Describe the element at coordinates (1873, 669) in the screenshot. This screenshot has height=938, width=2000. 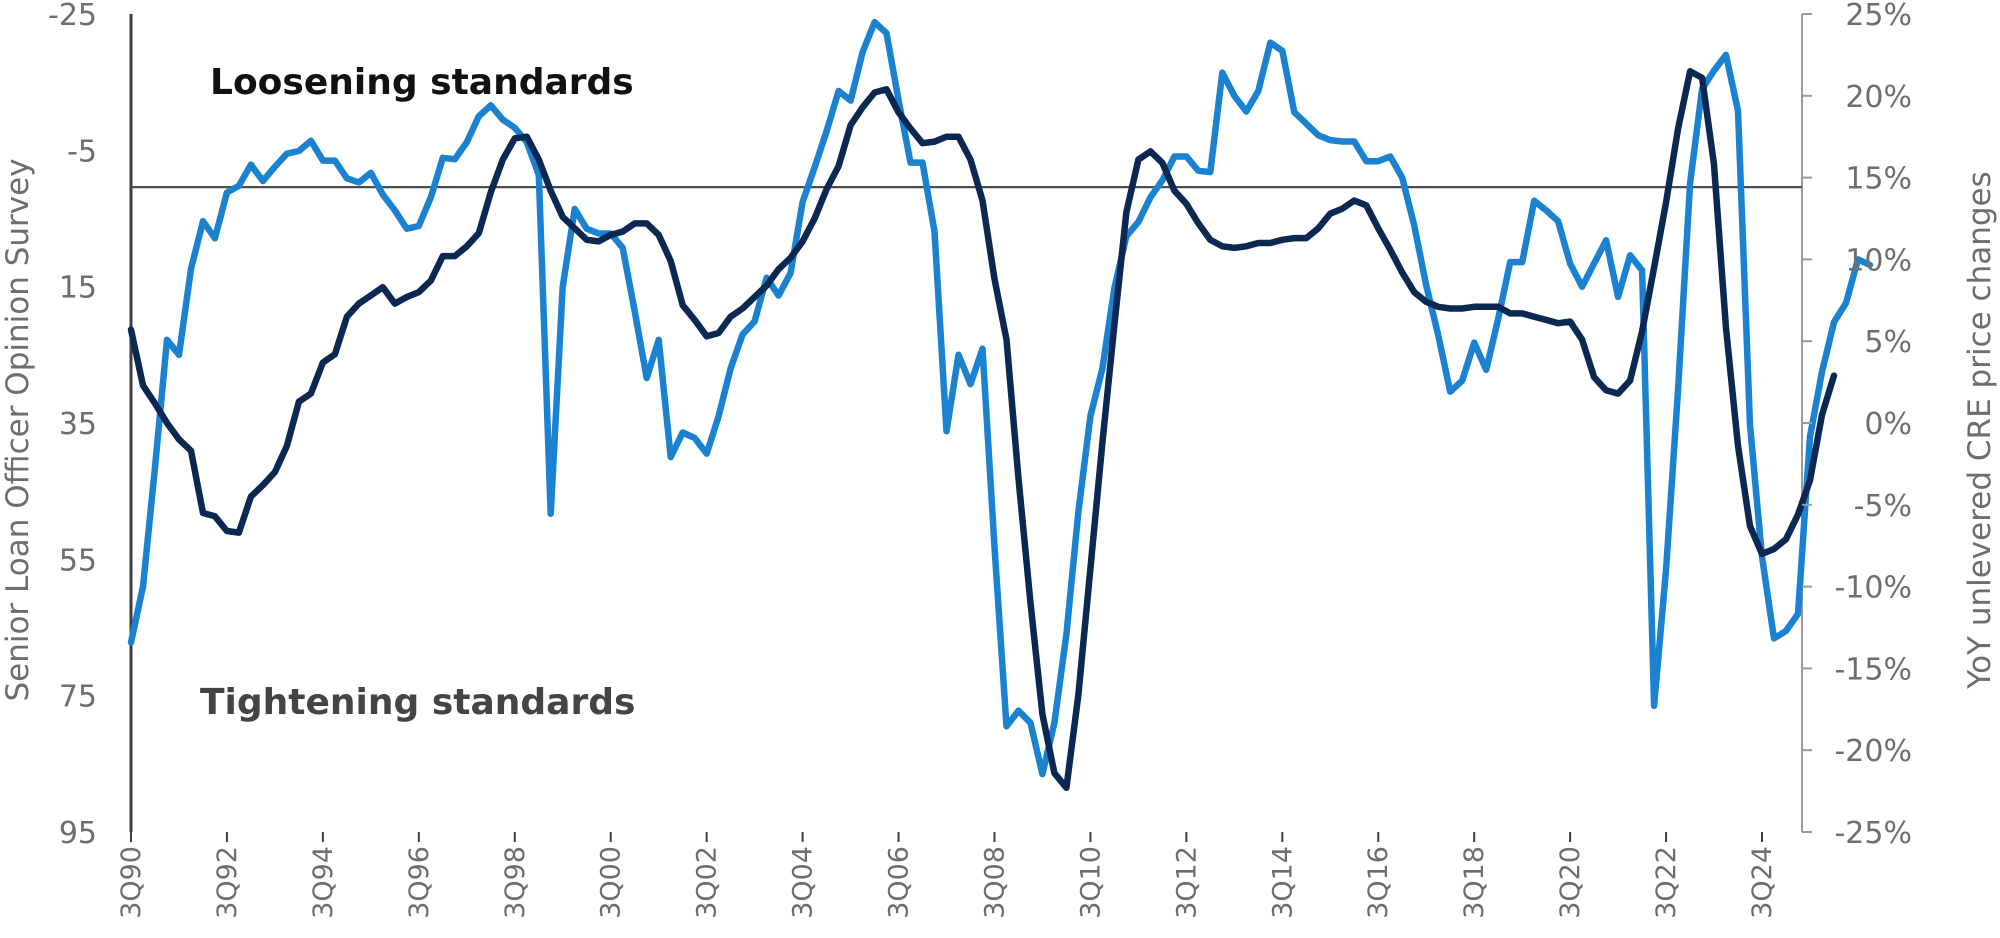
I see `right-tick-label: -15%` at that location.